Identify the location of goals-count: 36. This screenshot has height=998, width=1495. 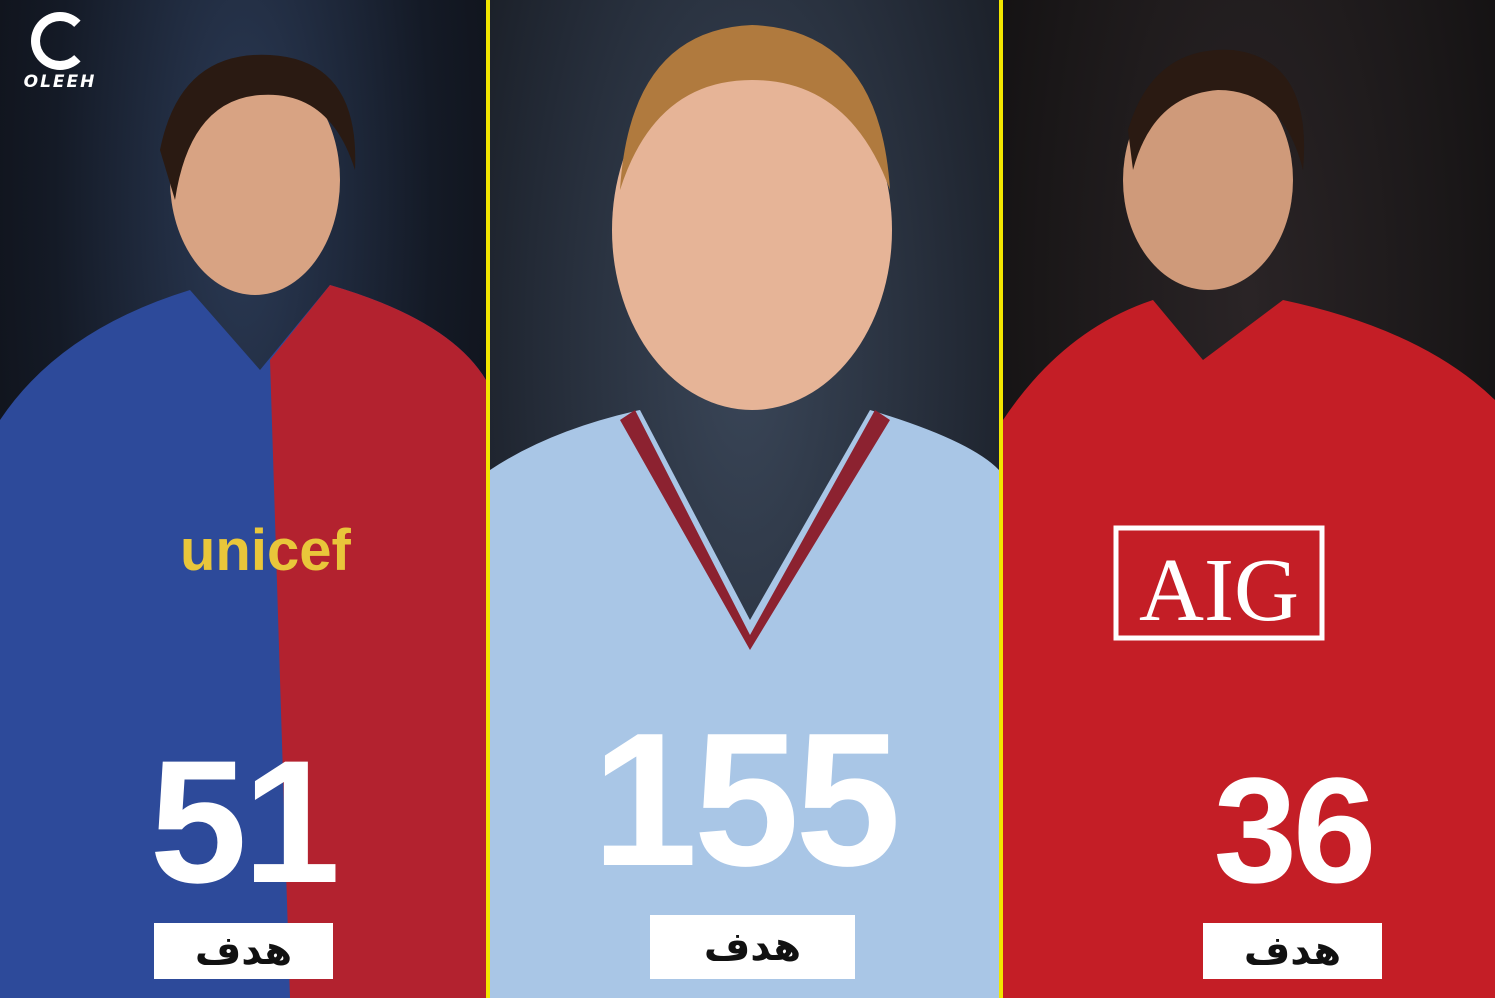
(1295, 830).